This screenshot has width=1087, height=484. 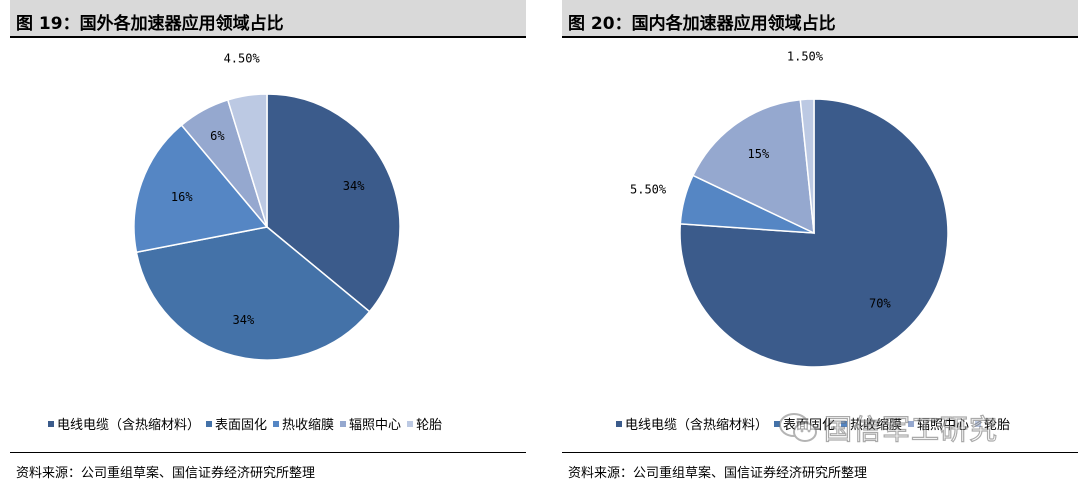 What do you see at coordinates (182, 197) in the screenshot?
I see `slice-label: 16%` at bounding box center [182, 197].